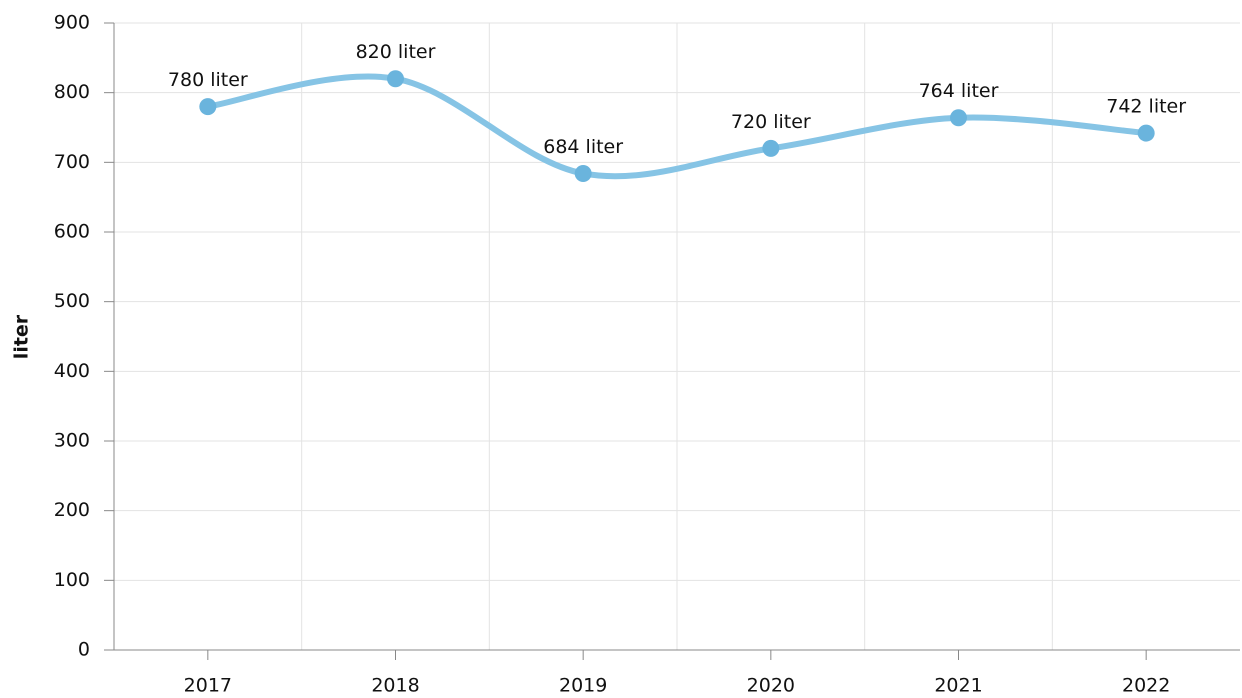 The height and width of the screenshot is (698, 1242). What do you see at coordinates (208, 686) in the screenshot?
I see `x-tick-label: 2017` at bounding box center [208, 686].